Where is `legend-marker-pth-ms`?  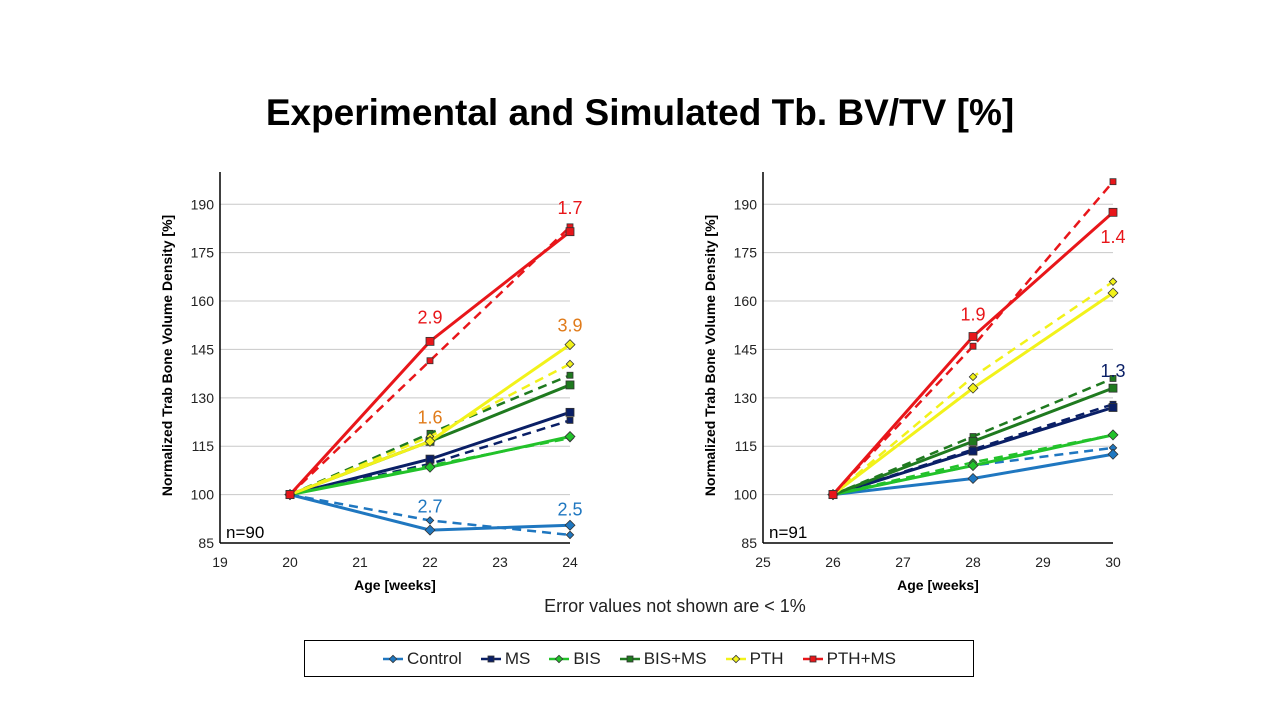
legend-marker-pth-ms is located at coordinates (812, 658).